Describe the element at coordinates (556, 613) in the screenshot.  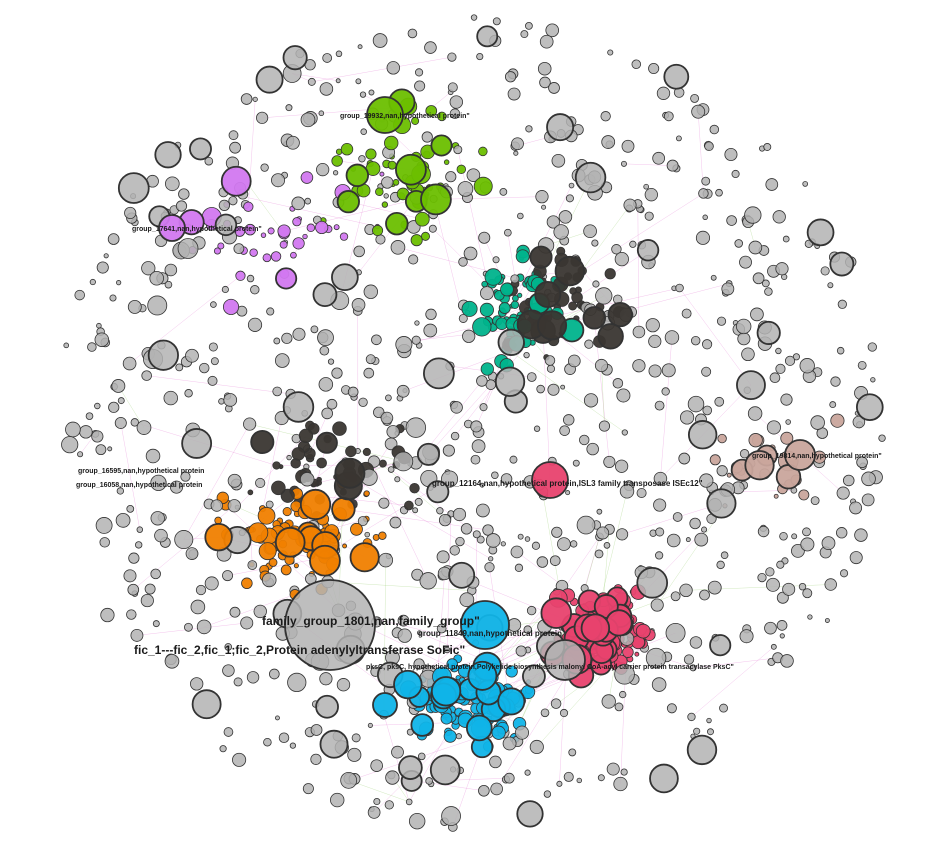
I see `node-pink` at that location.